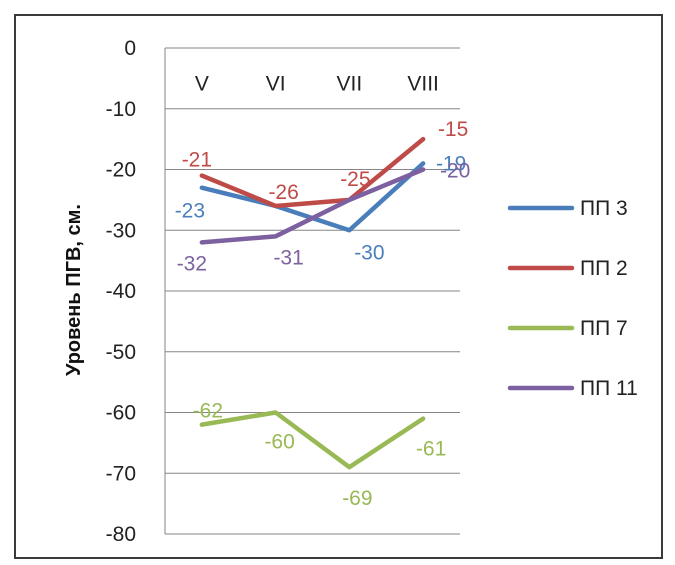 The image size is (675, 565). What do you see at coordinates (453, 129) in the screenshot?
I see `data-label: -15` at bounding box center [453, 129].